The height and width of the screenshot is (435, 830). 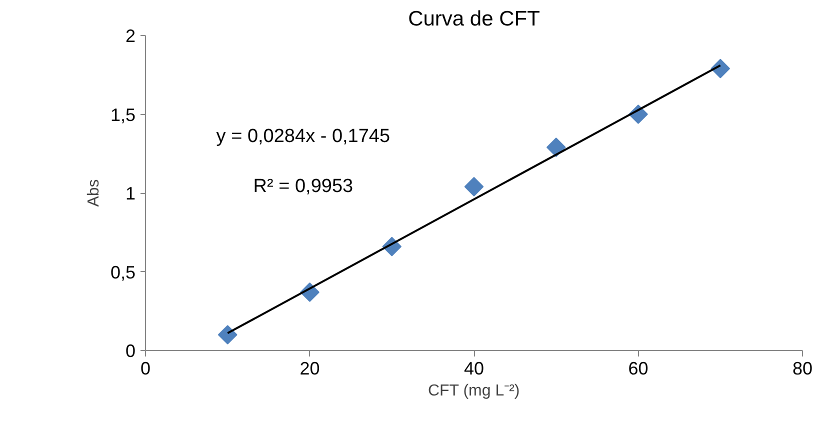 What do you see at coordinates (474, 391) in the screenshot?
I see `x-axis-title: CFT (mg L⁻²)` at bounding box center [474, 391].